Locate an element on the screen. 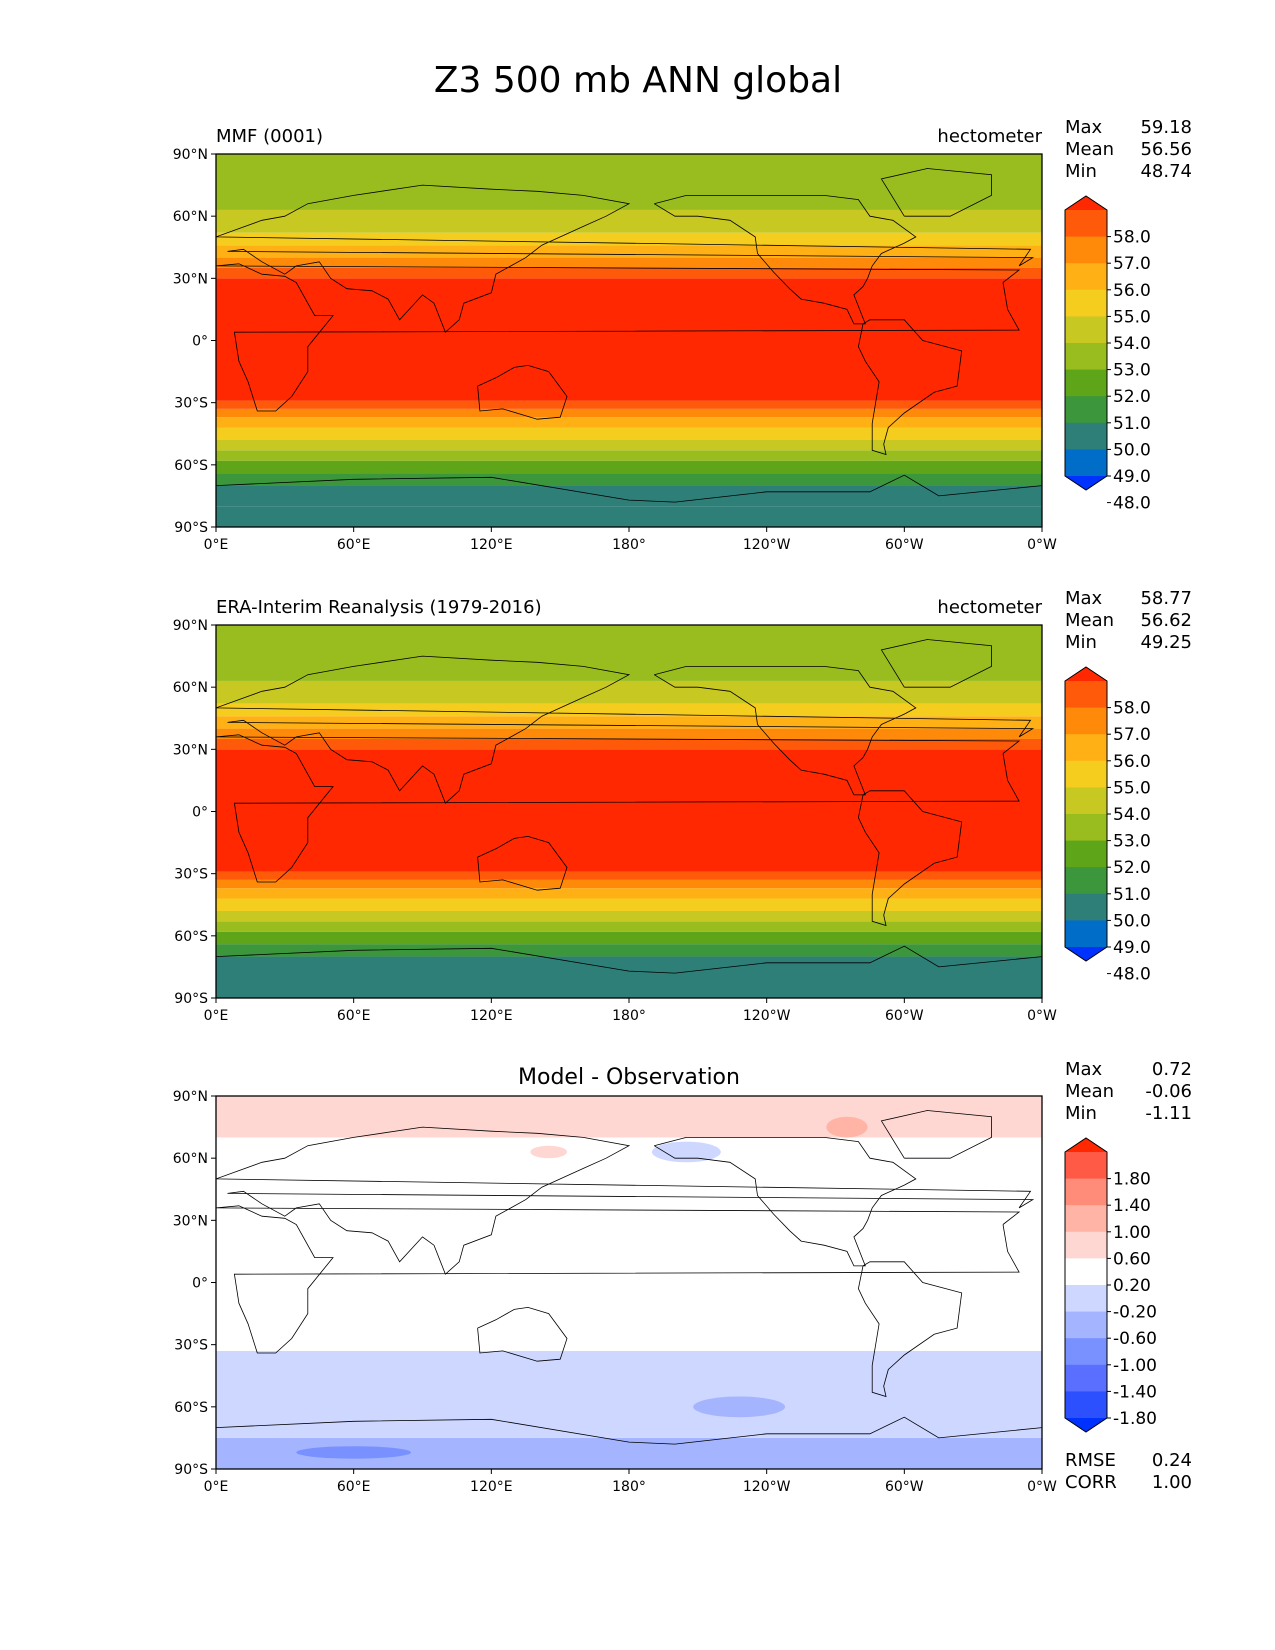  colorbar-bottom-arrow is located at coordinates (1086, 483).